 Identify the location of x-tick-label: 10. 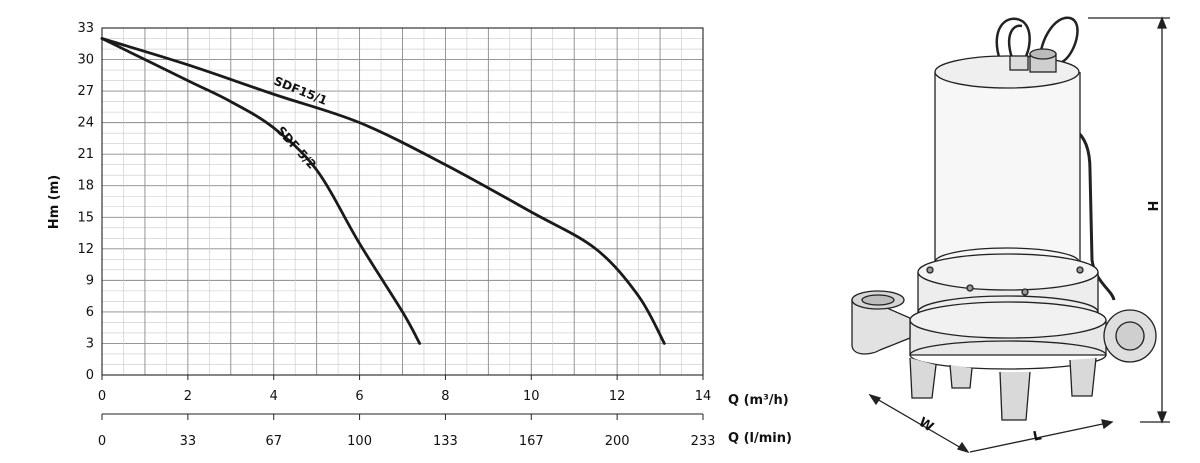
(531, 396).